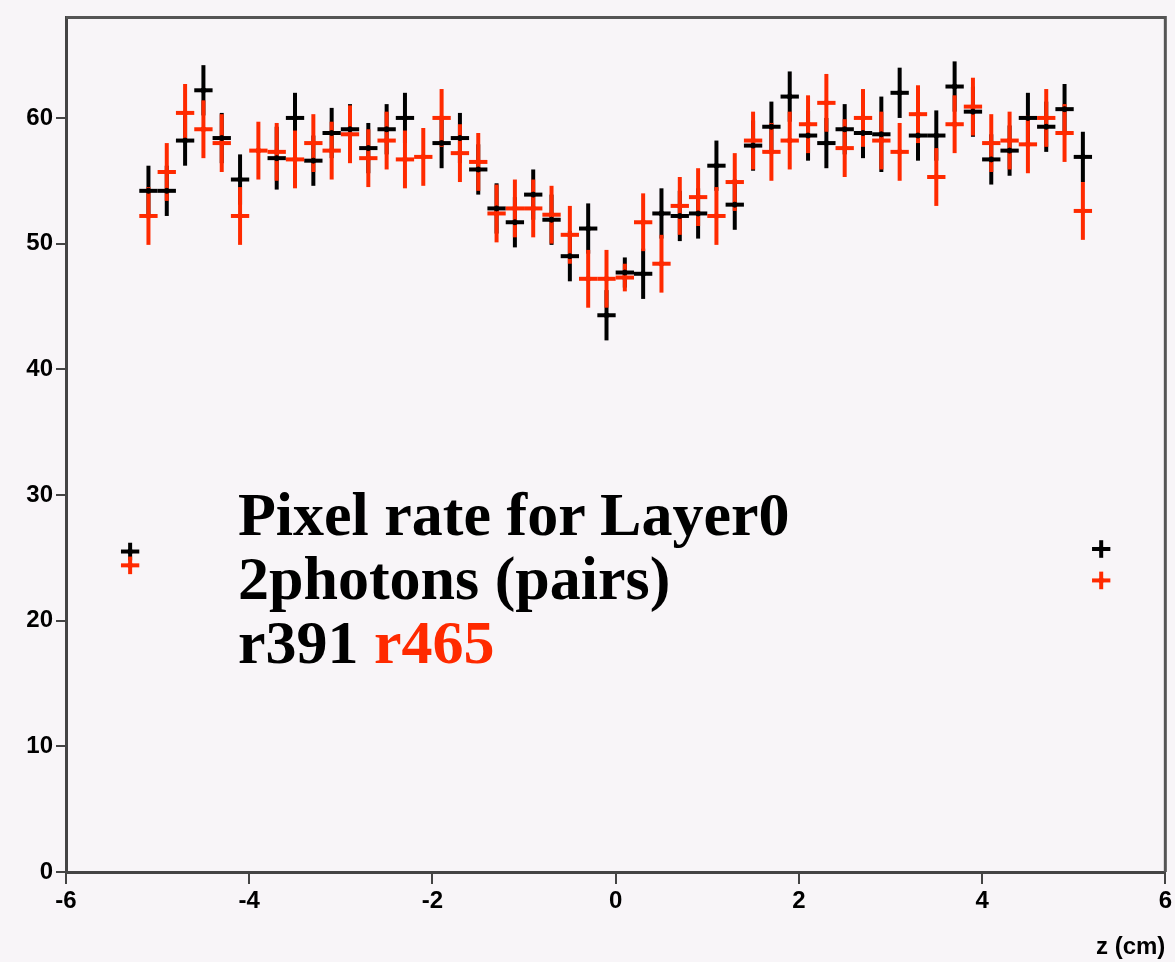 This screenshot has height=962, width=1175. I want to click on x-tick-label: -2, so click(432, 900).